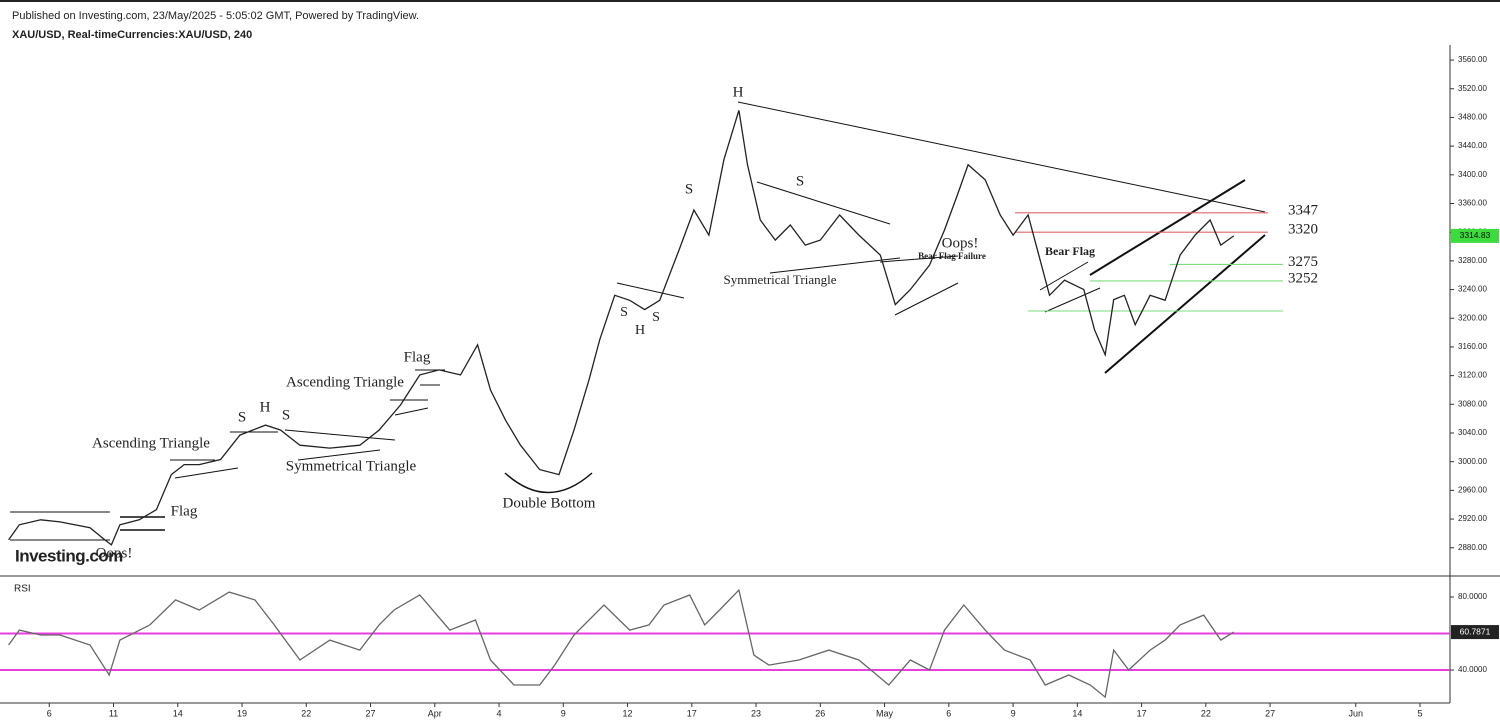 The height and width of the screenshot is (721, 1500). What do you see at coordinates (1167, 227) in the screenshot?
I see `channel-upper` at bounding box center [1167, 227].